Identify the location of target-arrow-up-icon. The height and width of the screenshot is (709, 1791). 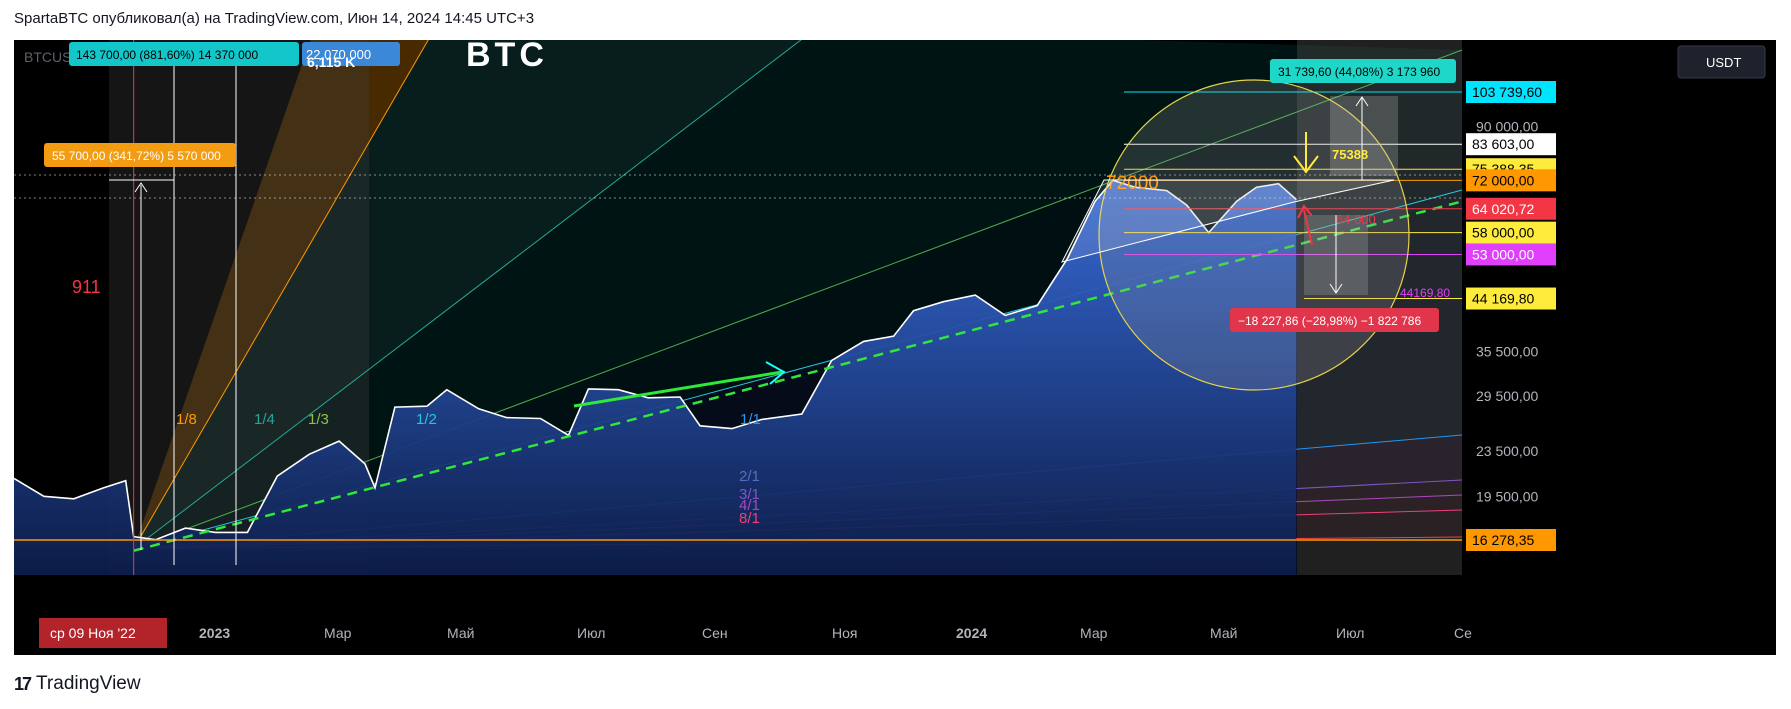
(1362, 101).